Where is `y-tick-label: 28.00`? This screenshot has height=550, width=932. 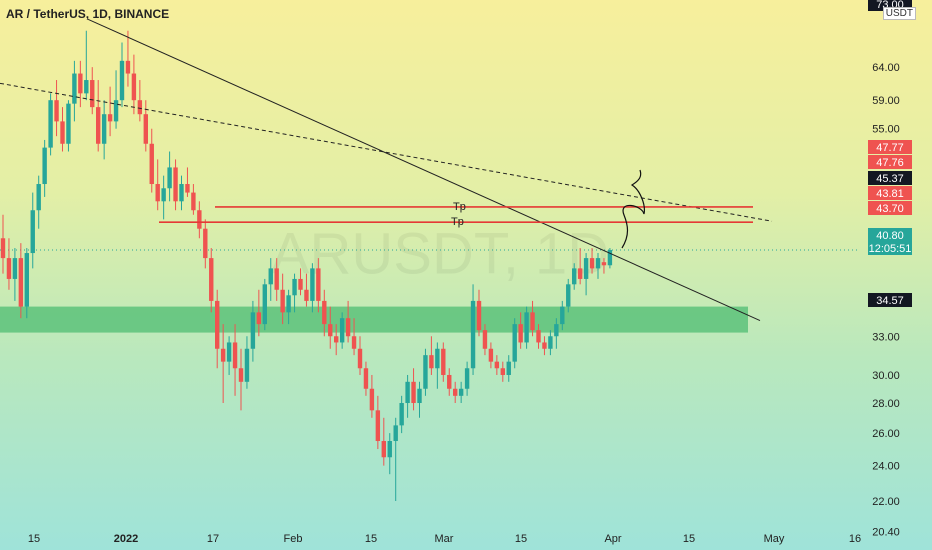 y-tick-label: 28.00 is located at coordinates (886, 404).